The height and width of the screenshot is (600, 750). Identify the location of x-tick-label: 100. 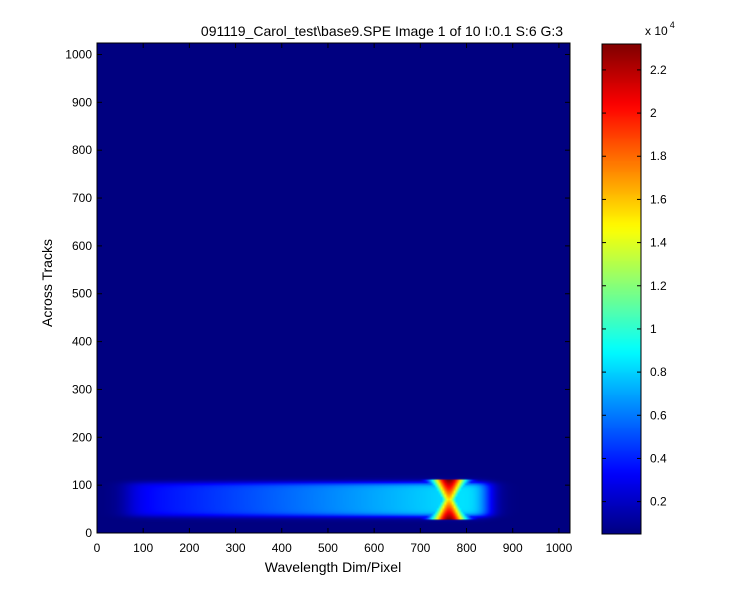
(143, 548).